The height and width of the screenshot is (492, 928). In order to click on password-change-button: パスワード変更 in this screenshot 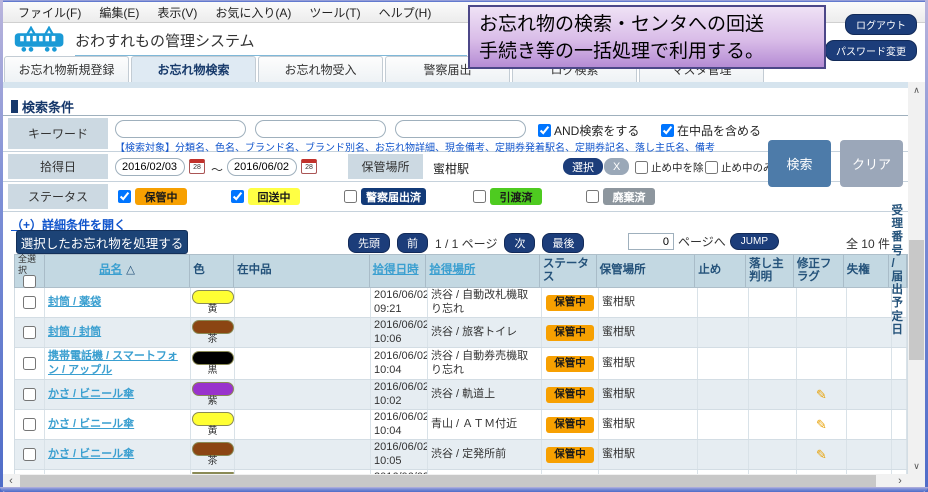, I will do `click(871, 50)`.